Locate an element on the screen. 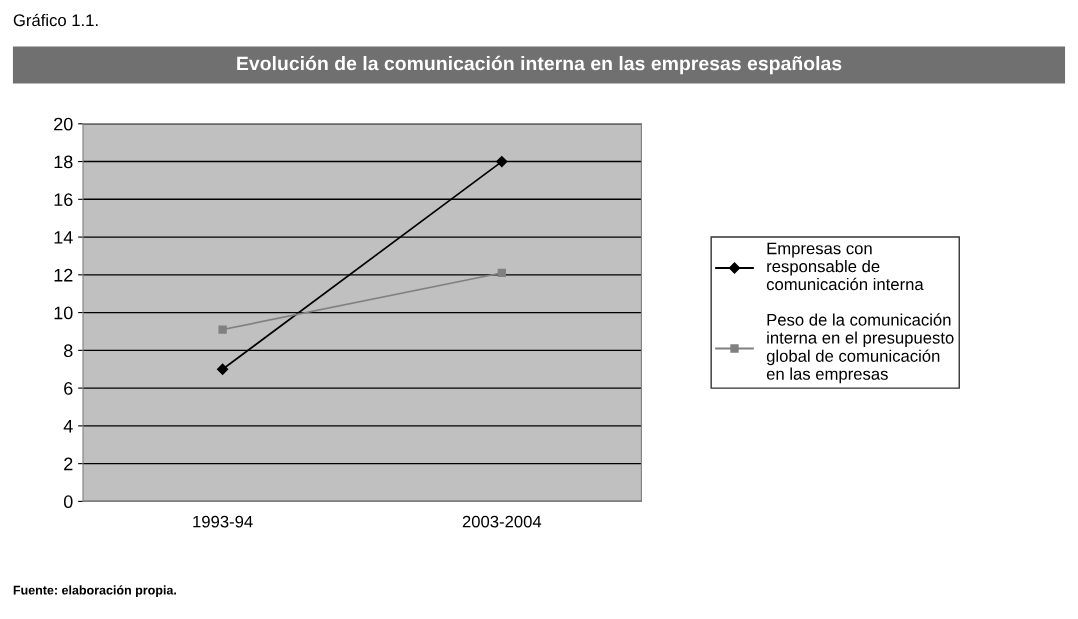 The image size is (1078, 619). source-note: Fuente: elaboración propia. is located at coordinates (94, 591).